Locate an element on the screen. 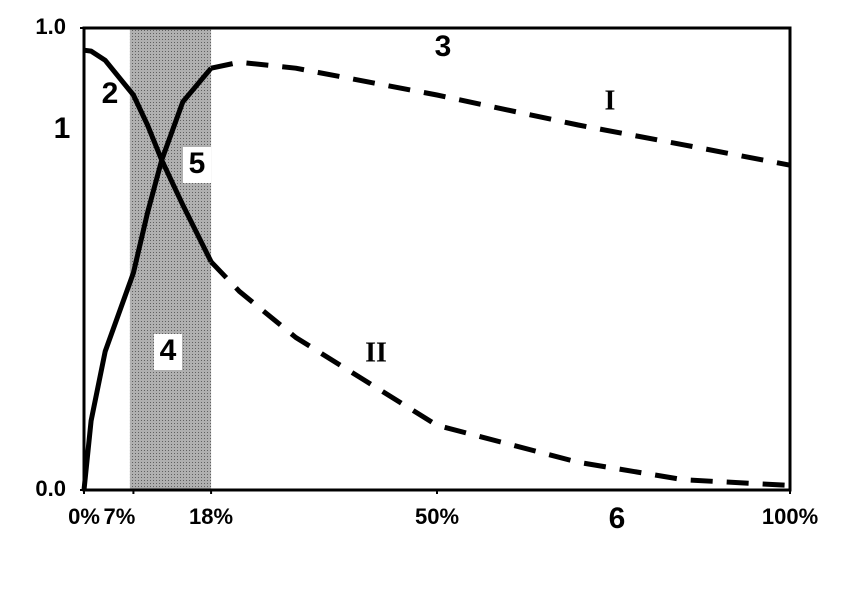 Image resolution: width=864 pixels, height=594 pixels. y-tick-label: 0.0 is located at coordinates (50, 488).